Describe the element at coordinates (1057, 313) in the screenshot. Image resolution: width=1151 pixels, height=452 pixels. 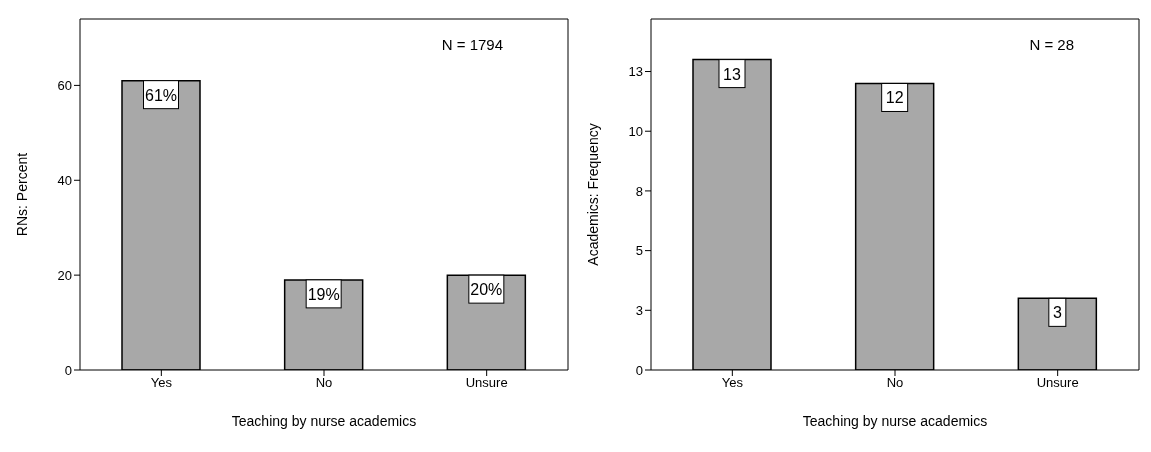
I see `data-label: 3` at that location.